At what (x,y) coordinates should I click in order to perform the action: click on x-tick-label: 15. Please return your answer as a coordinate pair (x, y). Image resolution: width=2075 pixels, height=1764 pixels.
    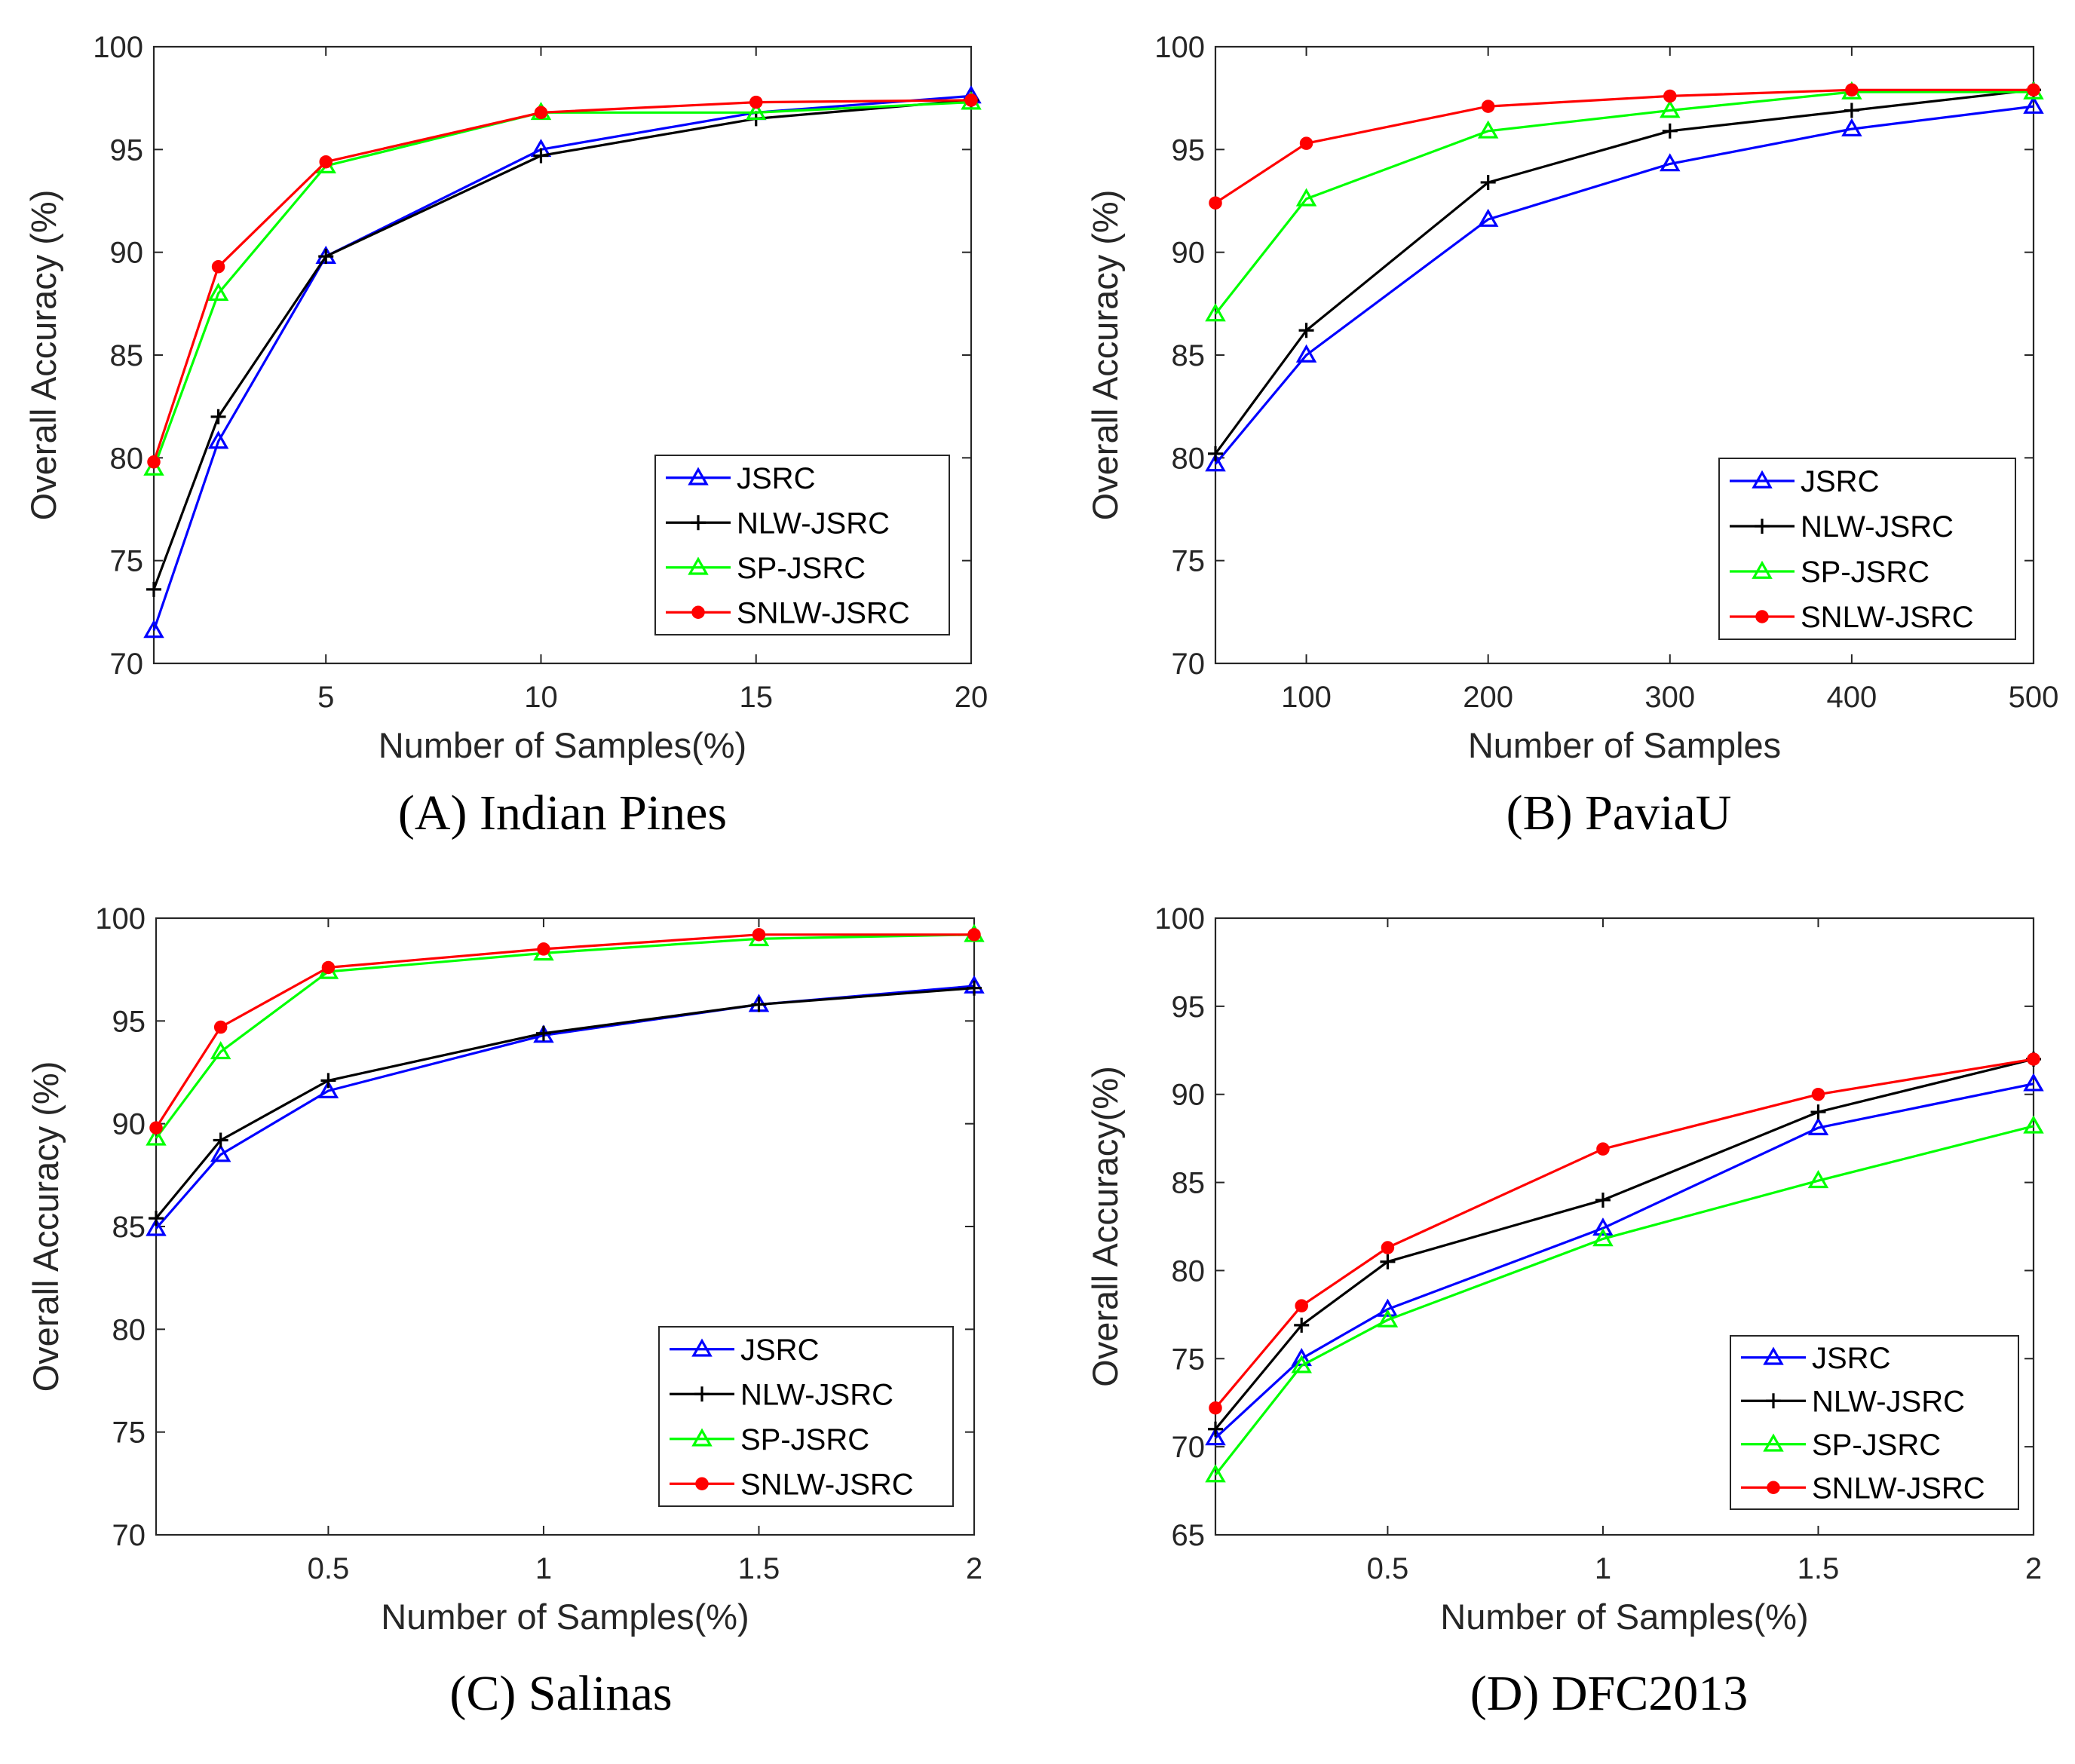
    Looking at the image, I should click on (756, 697).